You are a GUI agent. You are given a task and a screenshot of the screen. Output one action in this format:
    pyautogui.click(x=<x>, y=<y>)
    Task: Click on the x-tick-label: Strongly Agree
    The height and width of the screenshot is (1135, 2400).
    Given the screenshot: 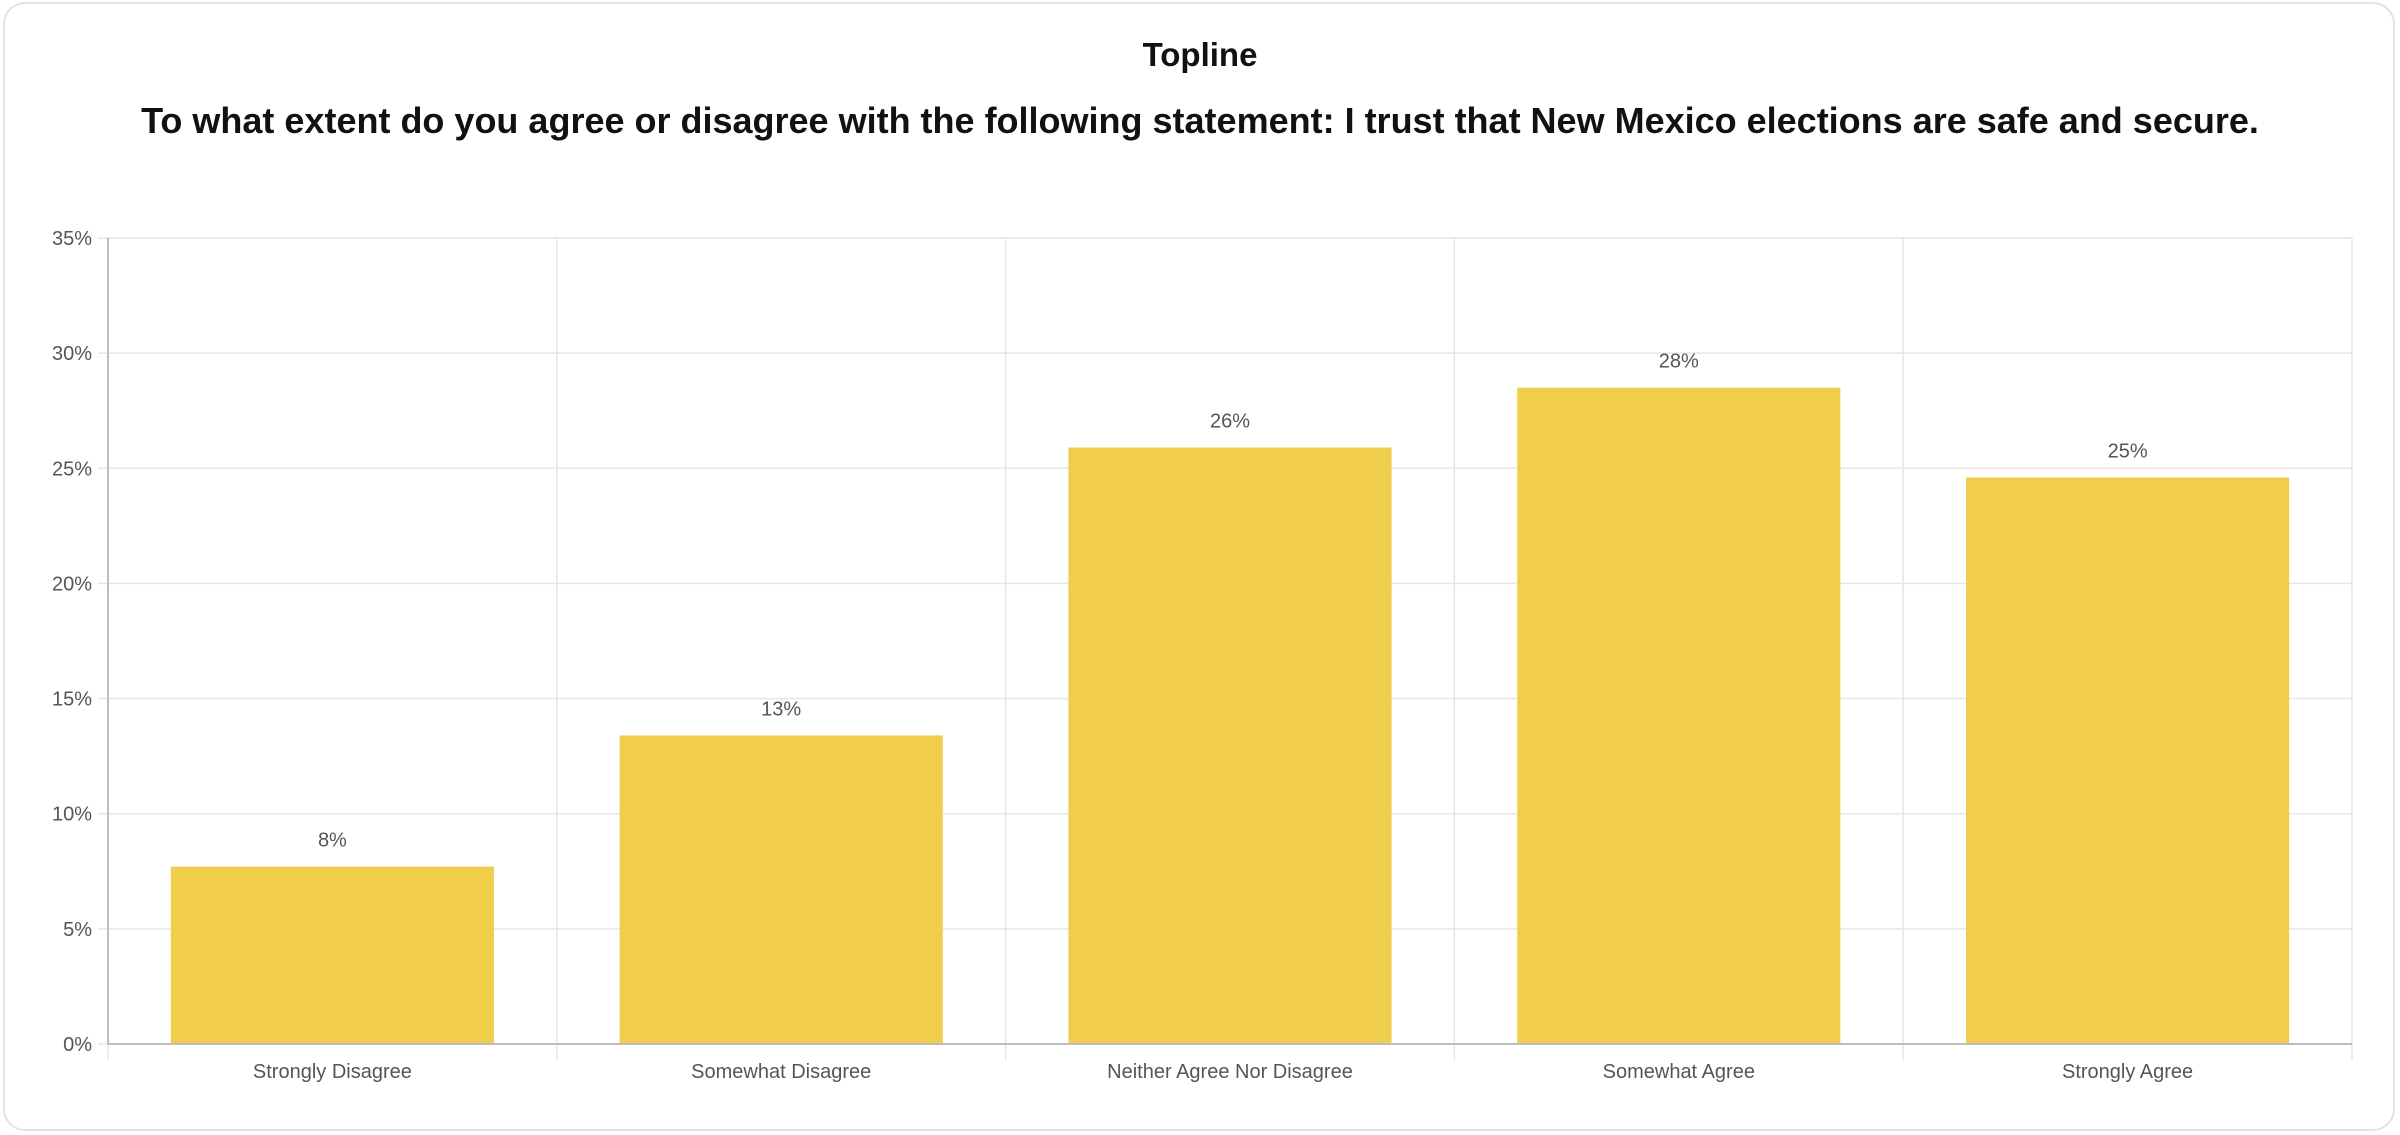 What is the action you would take?
    pyautogui.click(x=2127, y=1072)
    